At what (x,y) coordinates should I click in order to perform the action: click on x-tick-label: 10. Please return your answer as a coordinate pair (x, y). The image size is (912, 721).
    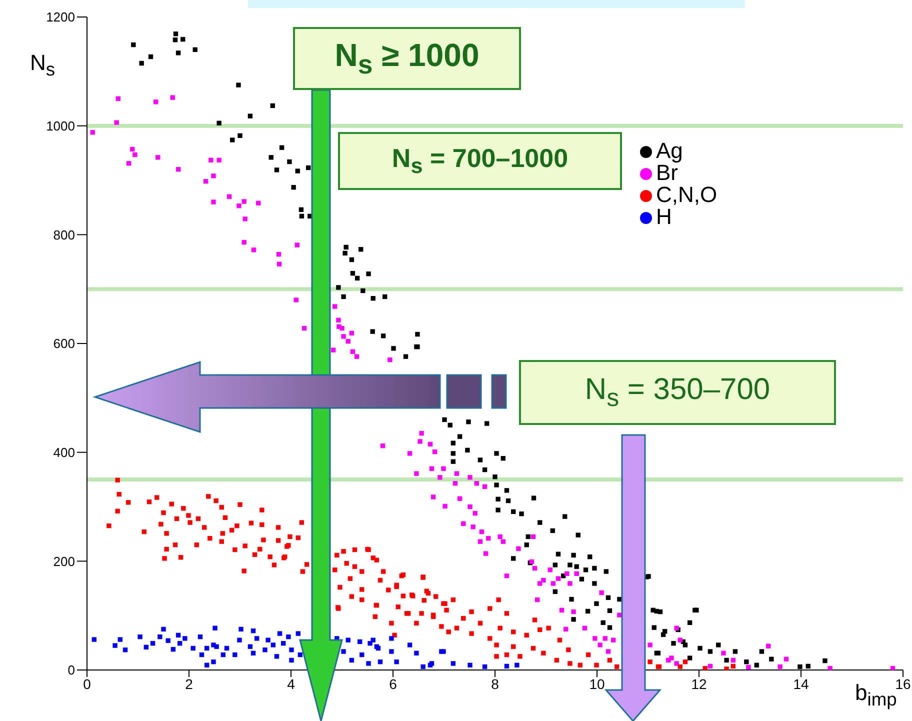
    Looking at the image, I should click on (597, 684).